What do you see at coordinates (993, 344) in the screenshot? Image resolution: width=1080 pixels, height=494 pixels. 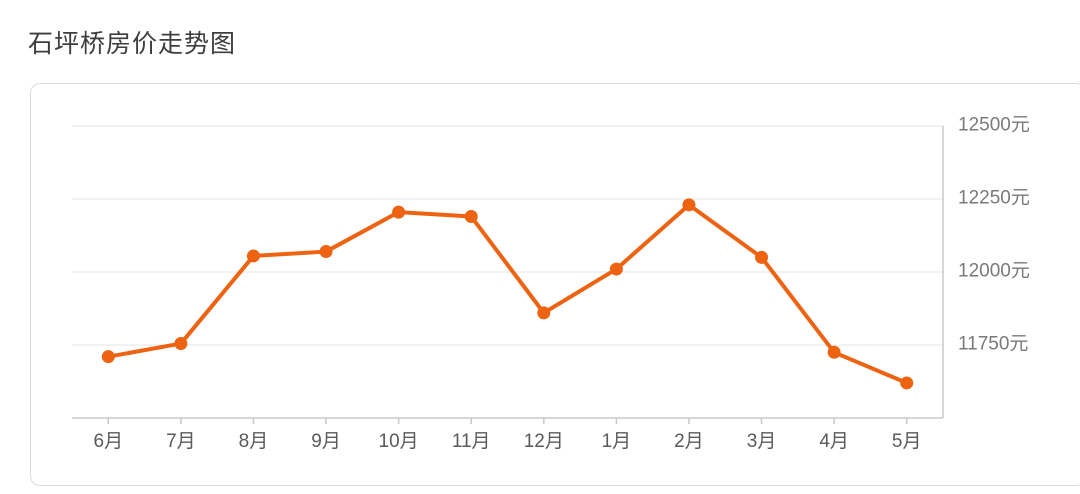 I see `y-axis-label: 11750元` at bounding box center [993, 344].